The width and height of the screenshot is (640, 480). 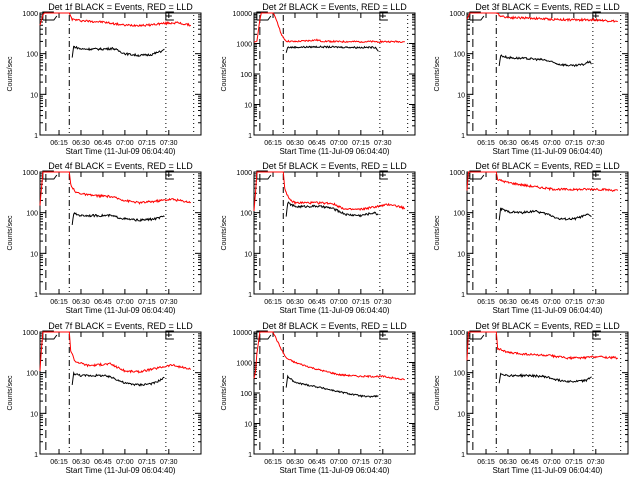 I want to click on chart-title: Det 9f BLACK = Events, RED = LLD, so click(x=547, y=326).